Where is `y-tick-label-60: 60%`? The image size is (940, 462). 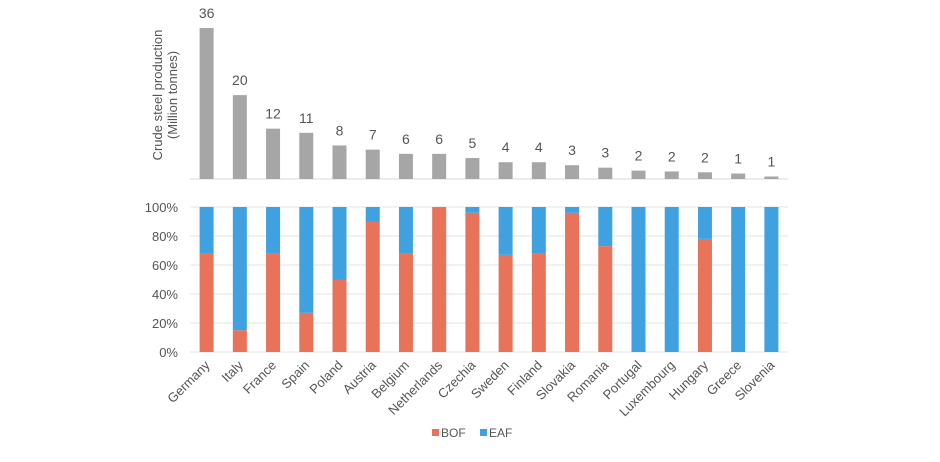
y-tick-label-60: 60% is located at coordinates (165, 265).